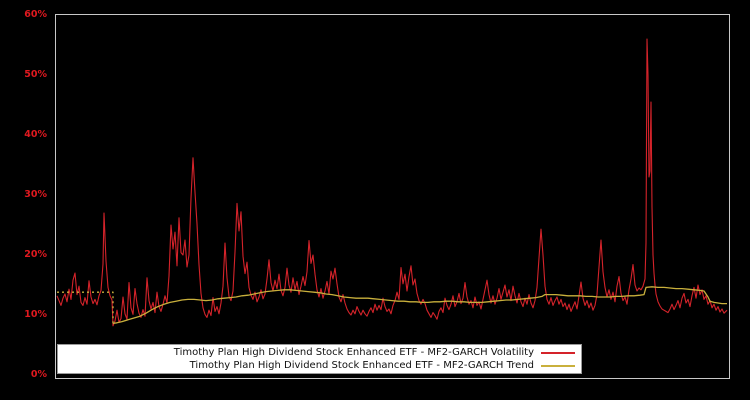 The width and height of the screenshot is (750, 400). I want to click on y-axis-tick-label-0: 0%, so click(38, 374).